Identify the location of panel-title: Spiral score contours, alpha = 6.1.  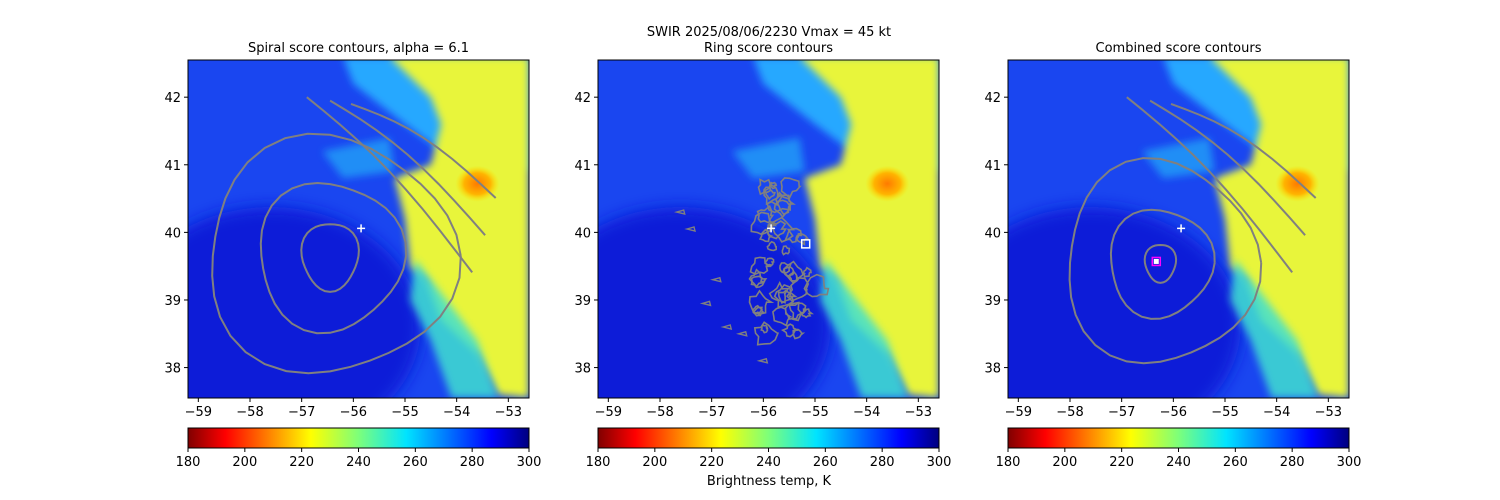
(358, 48).